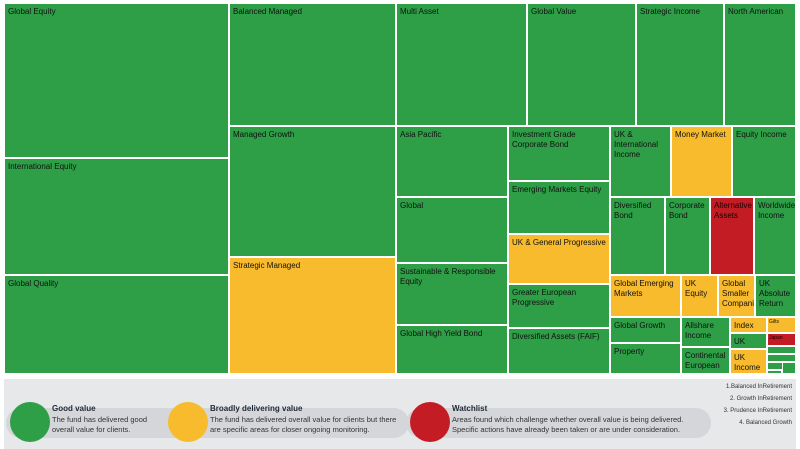 This screenshot has width=800, height=449. Describe the element at coordinates (748, 361) in the screenshot. I see `treemap-cell-38: UK Income` at that location.